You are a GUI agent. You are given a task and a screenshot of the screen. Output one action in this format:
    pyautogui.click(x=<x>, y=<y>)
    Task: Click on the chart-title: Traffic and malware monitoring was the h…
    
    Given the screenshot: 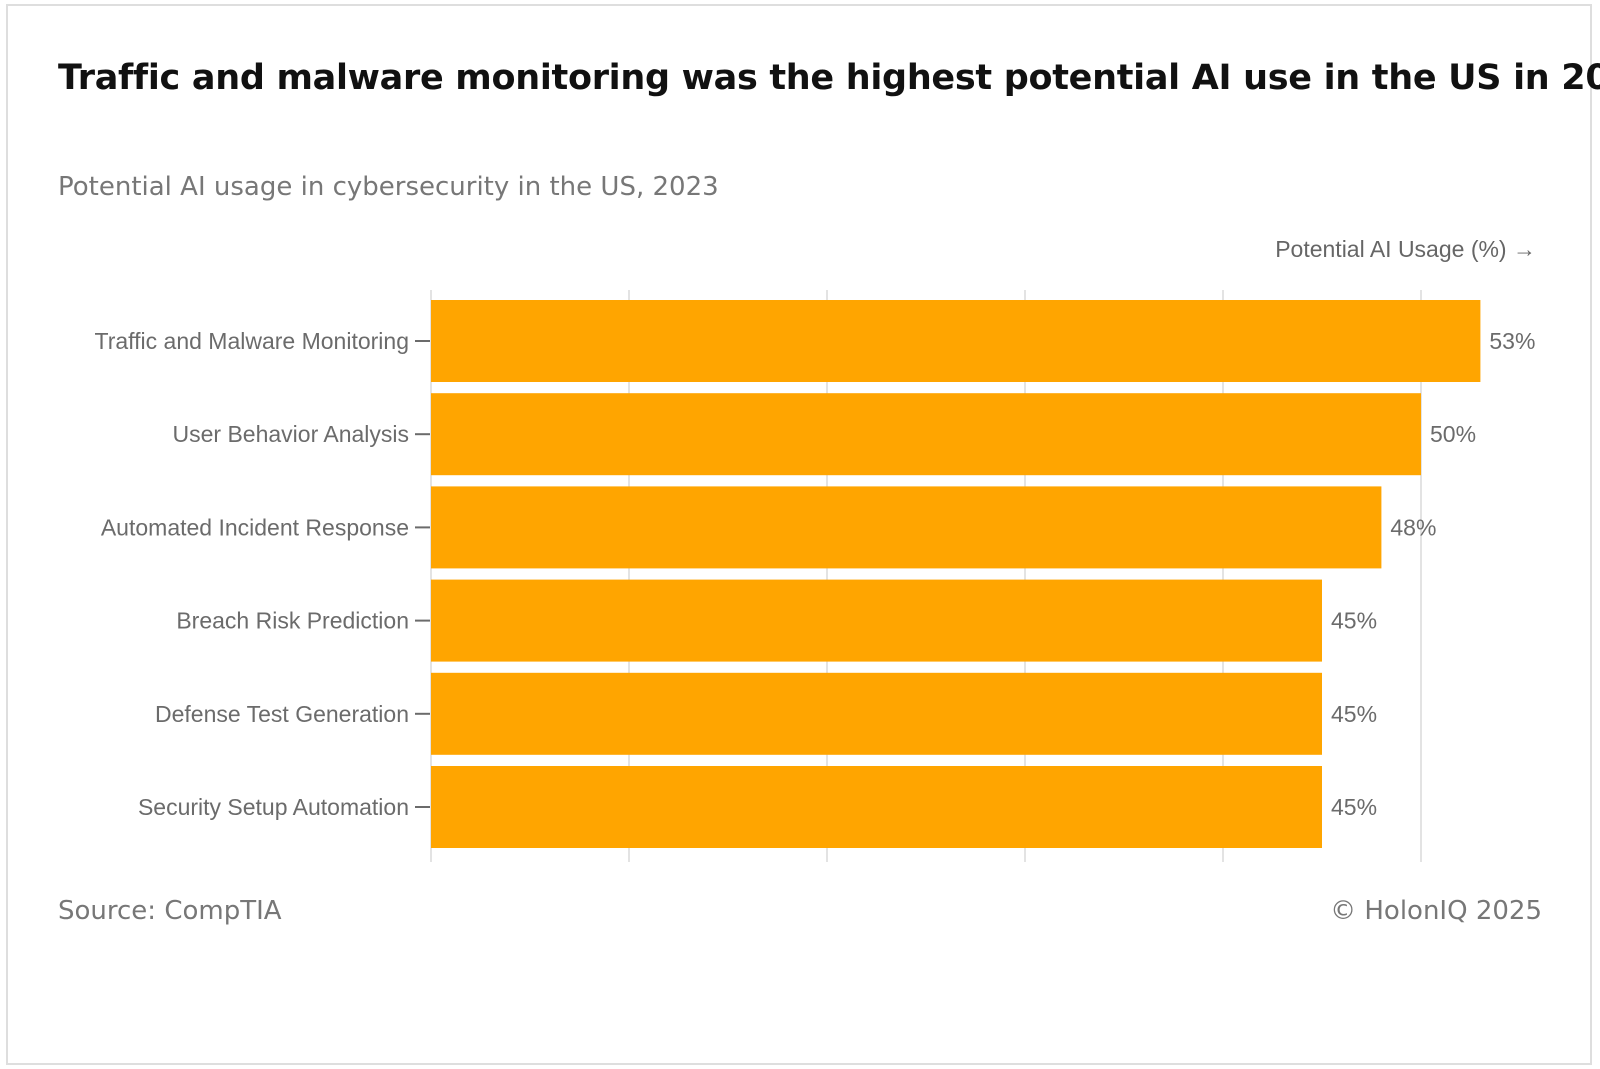 What is the action you would take?
    pyautogui.click(x=829, y=78)
    